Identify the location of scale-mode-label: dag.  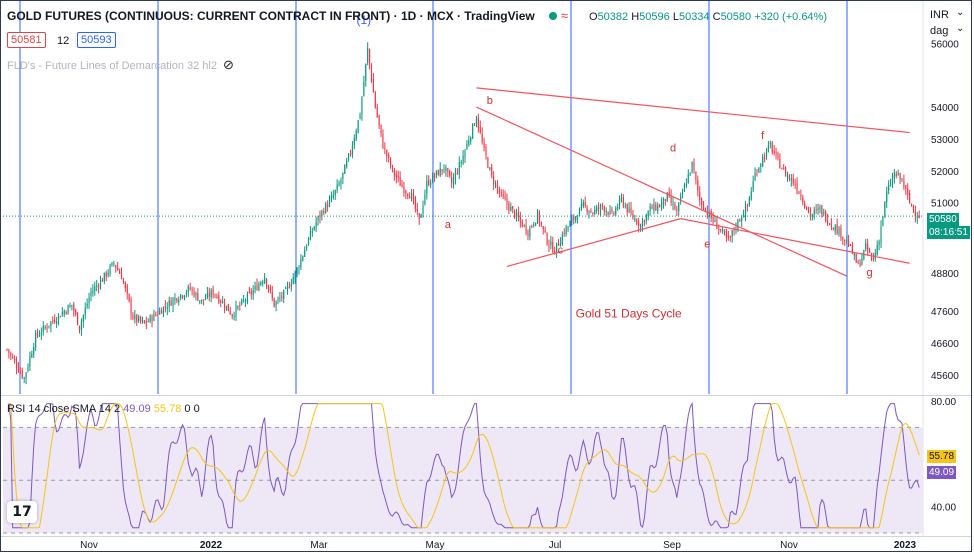
(939, 31).